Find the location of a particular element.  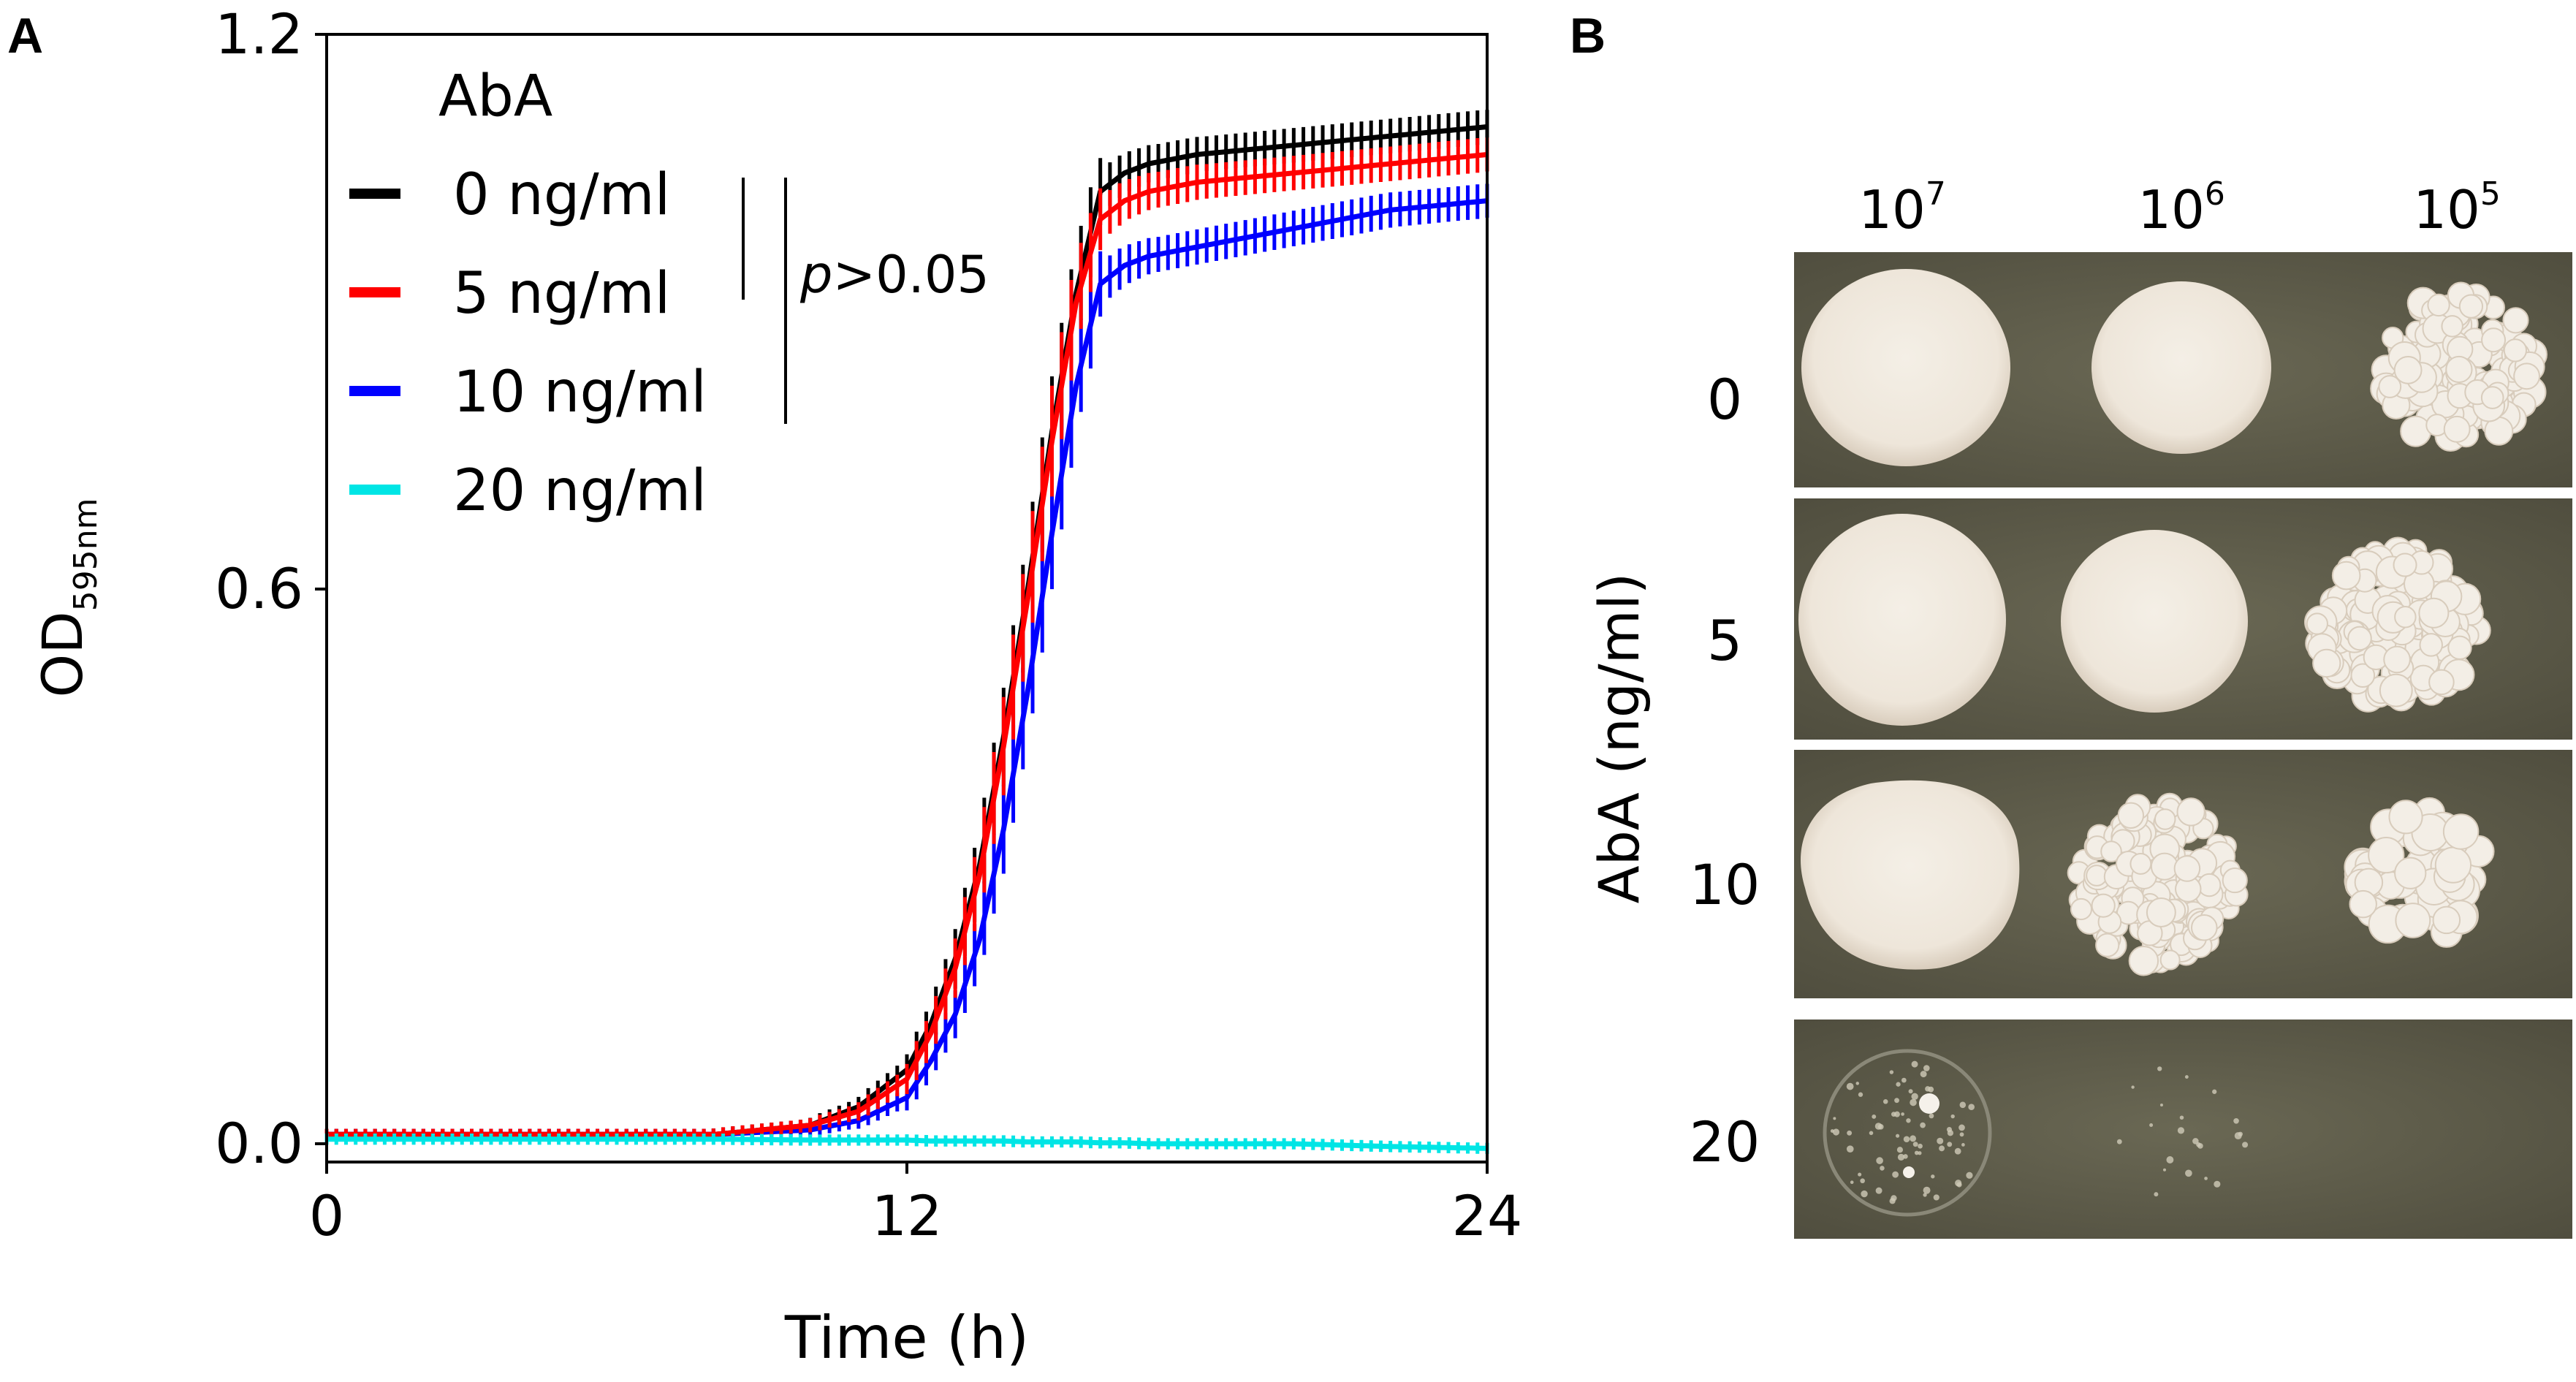

row-label-20: 20 is located at coordinates (1725, 1141).